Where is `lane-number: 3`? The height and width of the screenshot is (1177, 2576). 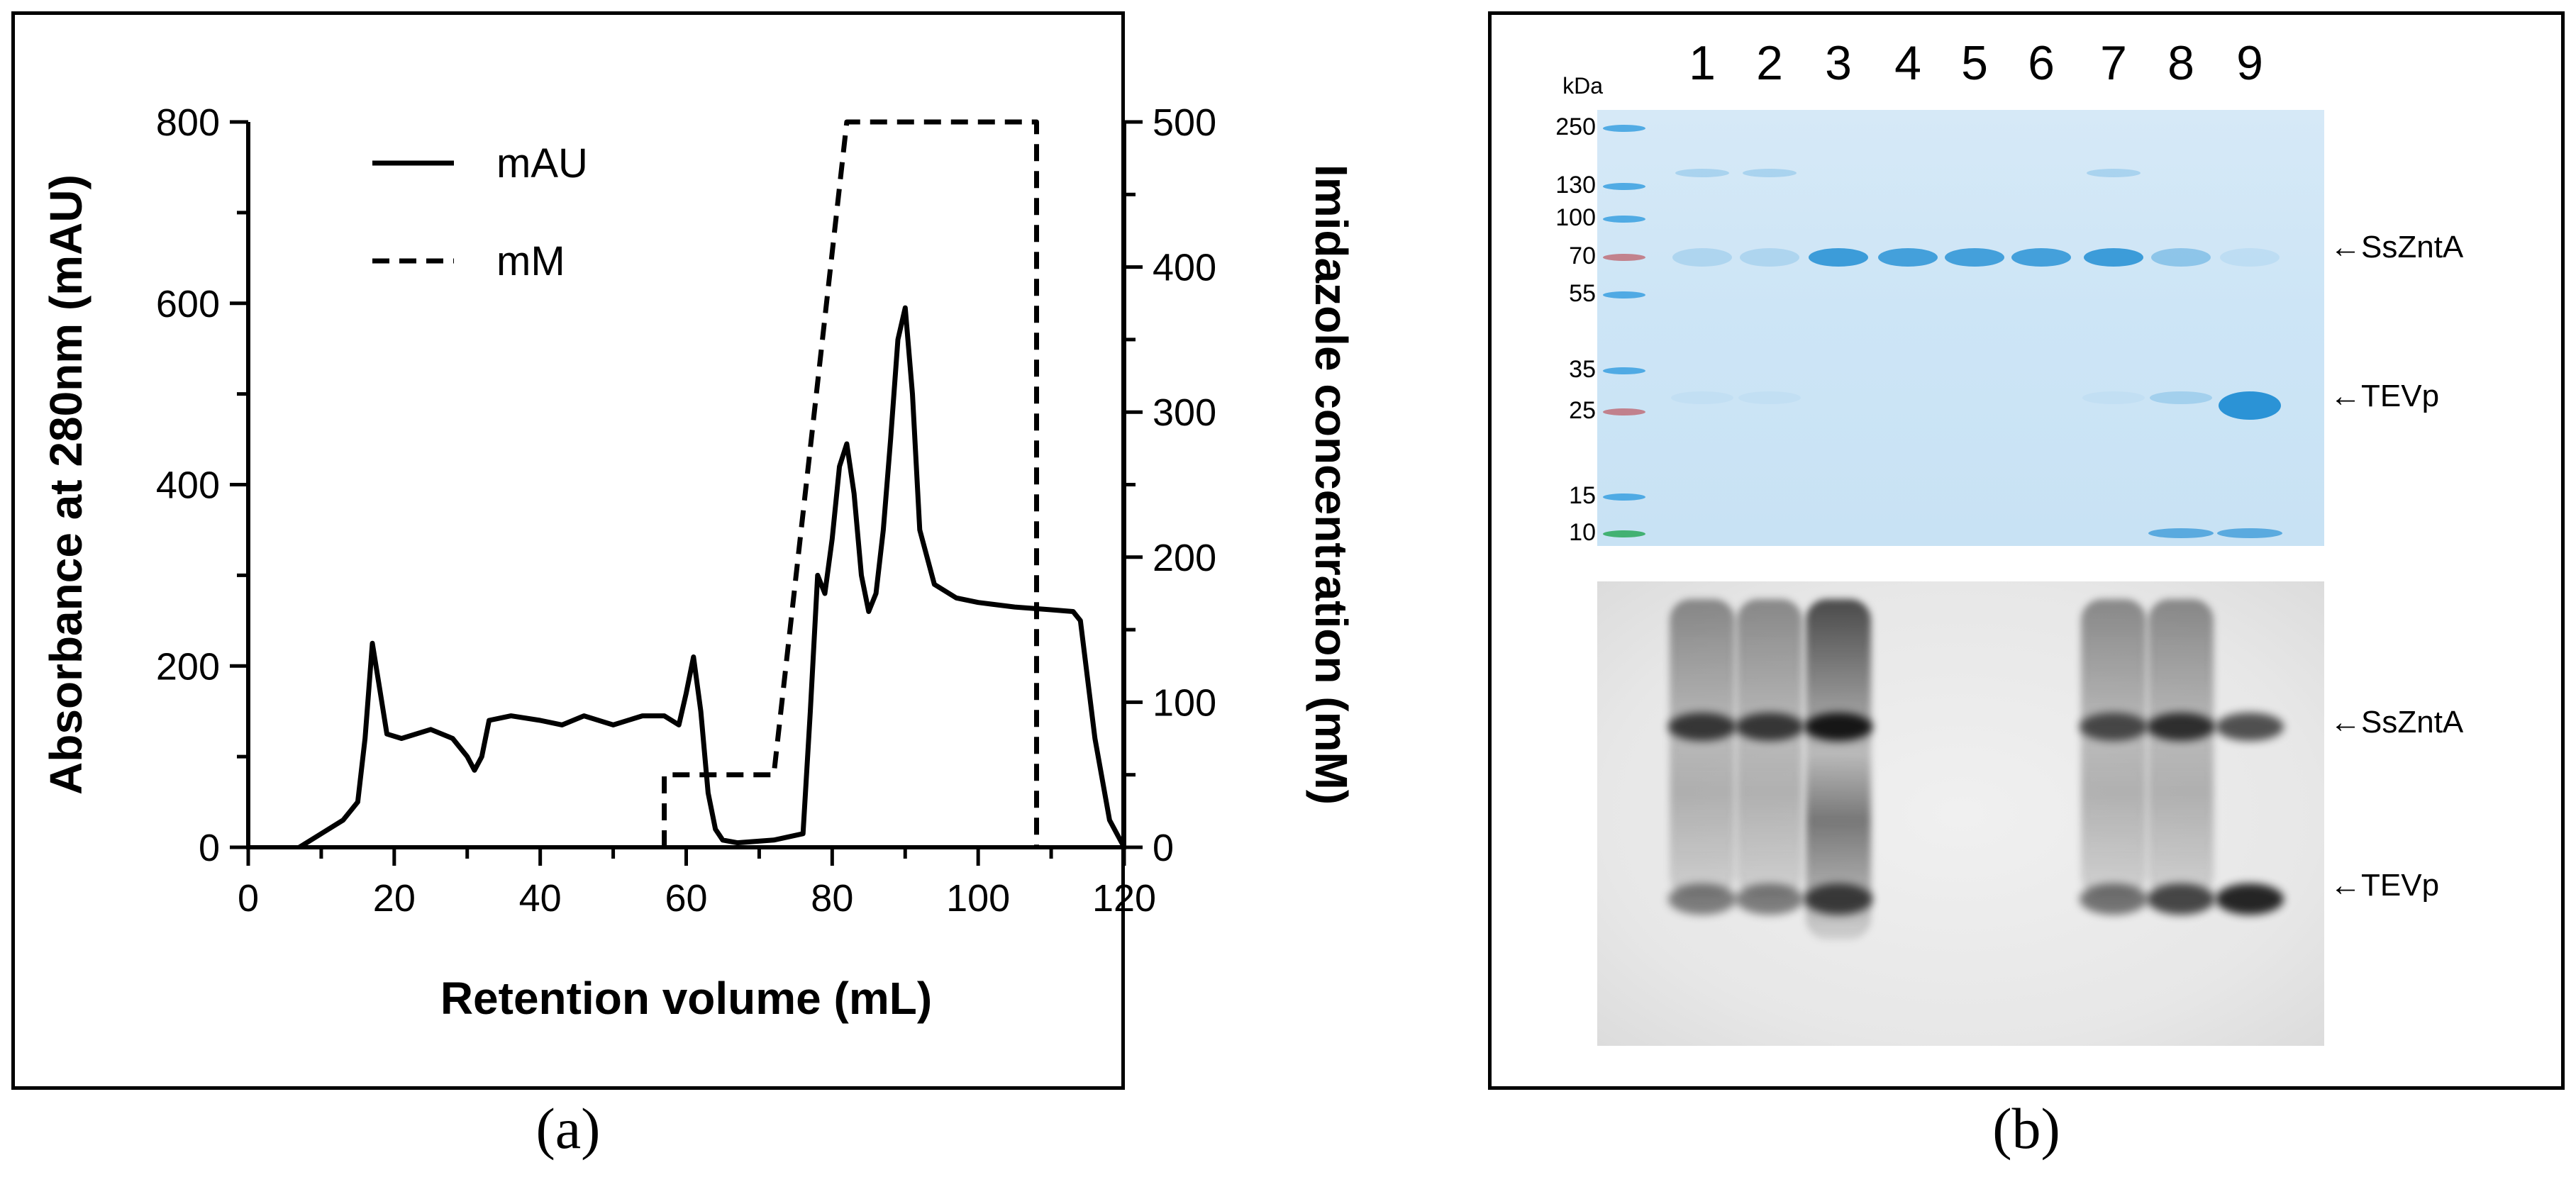 lane-number: 3 is located at coordinates (1838, 63).